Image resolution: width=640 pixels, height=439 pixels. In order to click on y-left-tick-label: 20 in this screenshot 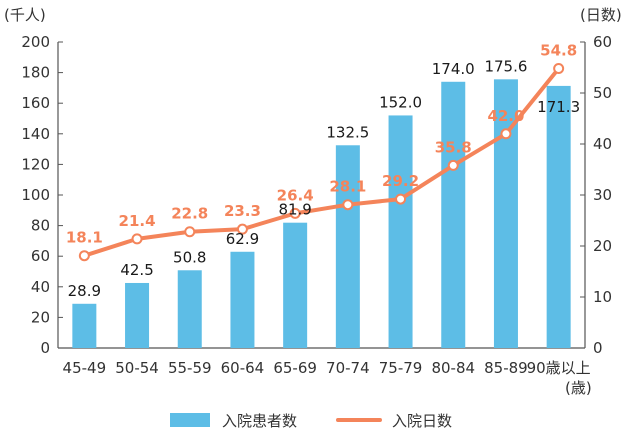, I will do `click(40, 317)`.